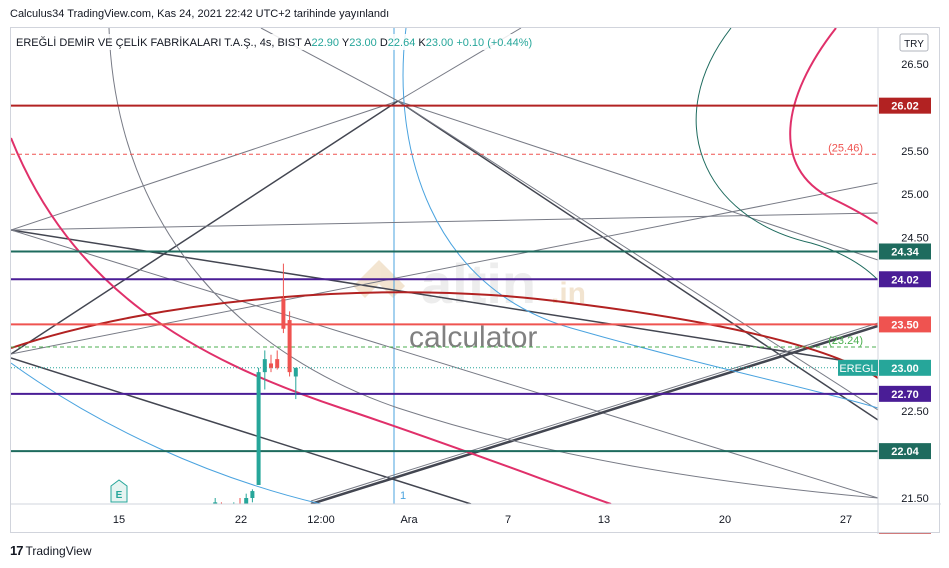 The image size is (949, 568). I want to click on currency-button: TRY, so click(914, 42).